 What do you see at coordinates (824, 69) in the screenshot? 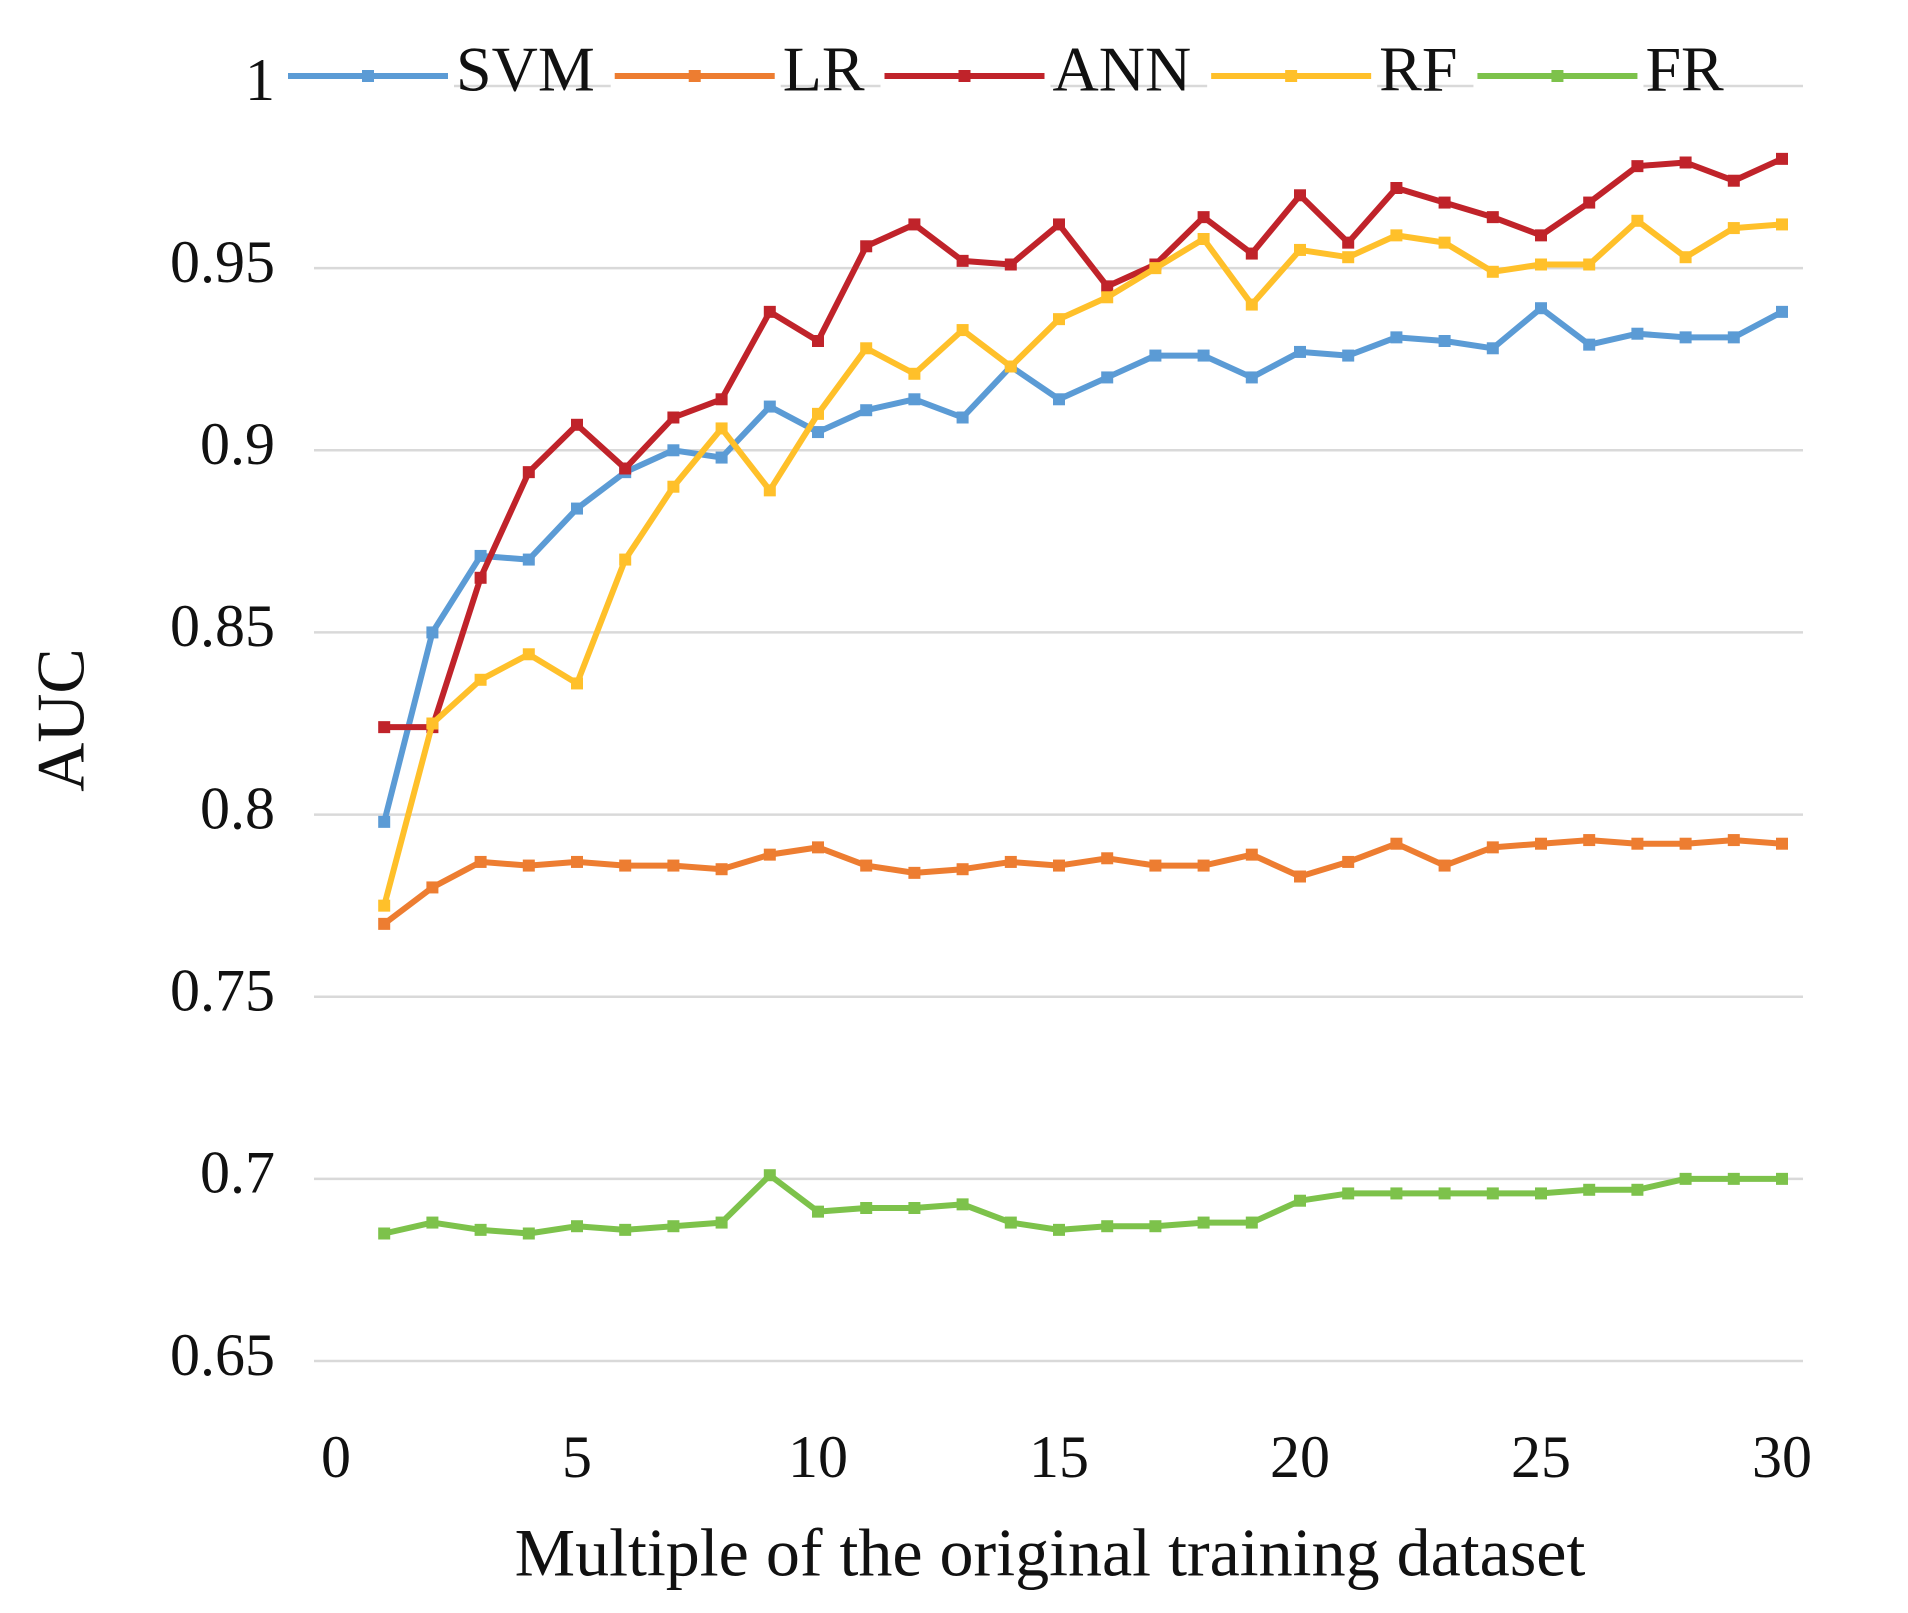
I see `legend-label: LR` at bounding box center [824, 69].